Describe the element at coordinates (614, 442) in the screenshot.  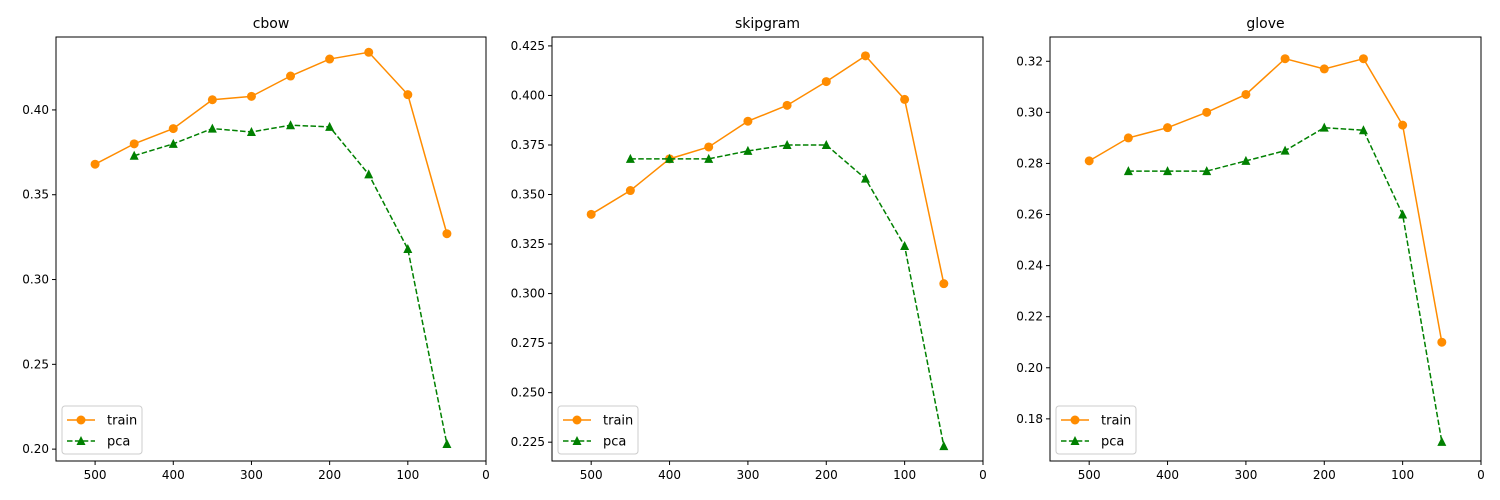
I see `legend-label-pca: pca` at that location.